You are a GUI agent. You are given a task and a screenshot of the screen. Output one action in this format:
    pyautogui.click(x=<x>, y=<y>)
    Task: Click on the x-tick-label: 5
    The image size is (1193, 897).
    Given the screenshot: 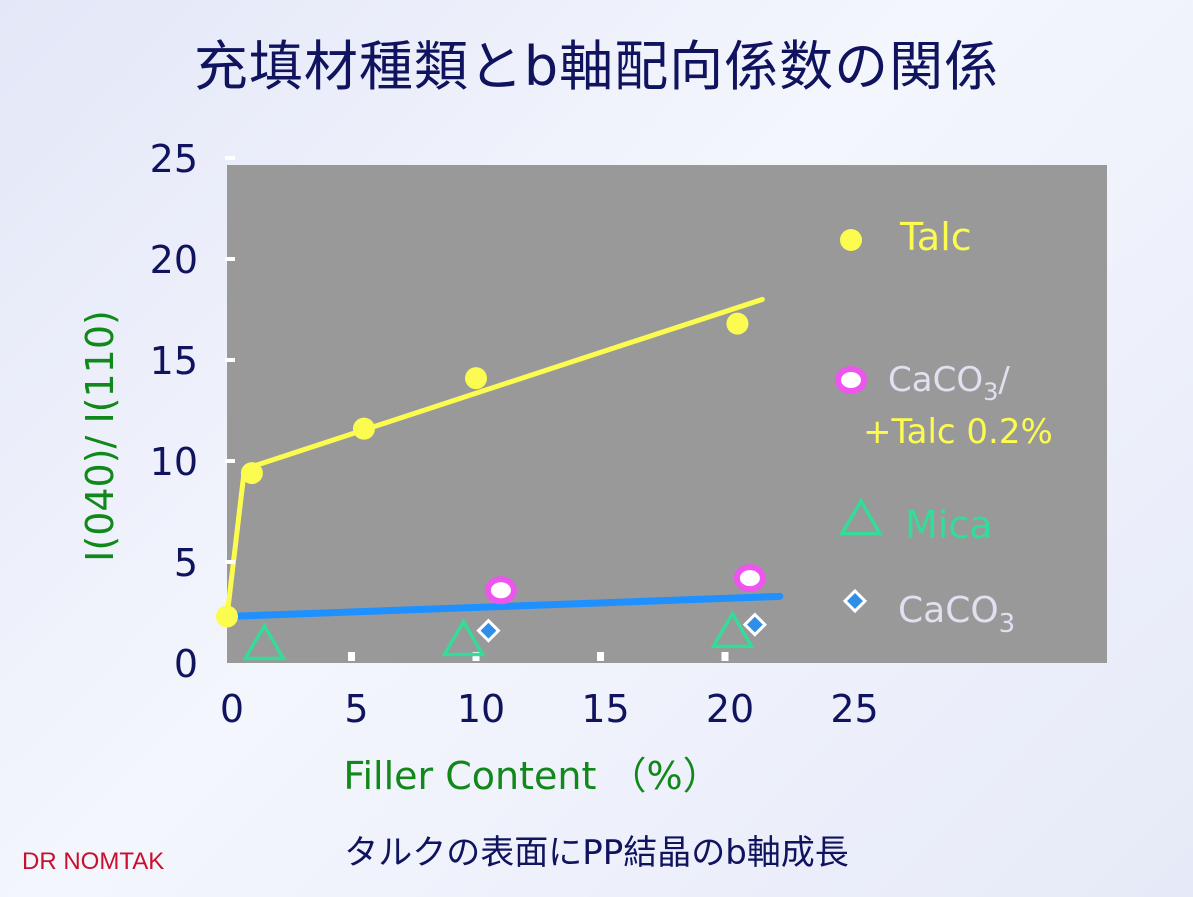 What is the action you would take?
    pyautogui.click(x=356, y=709)
    